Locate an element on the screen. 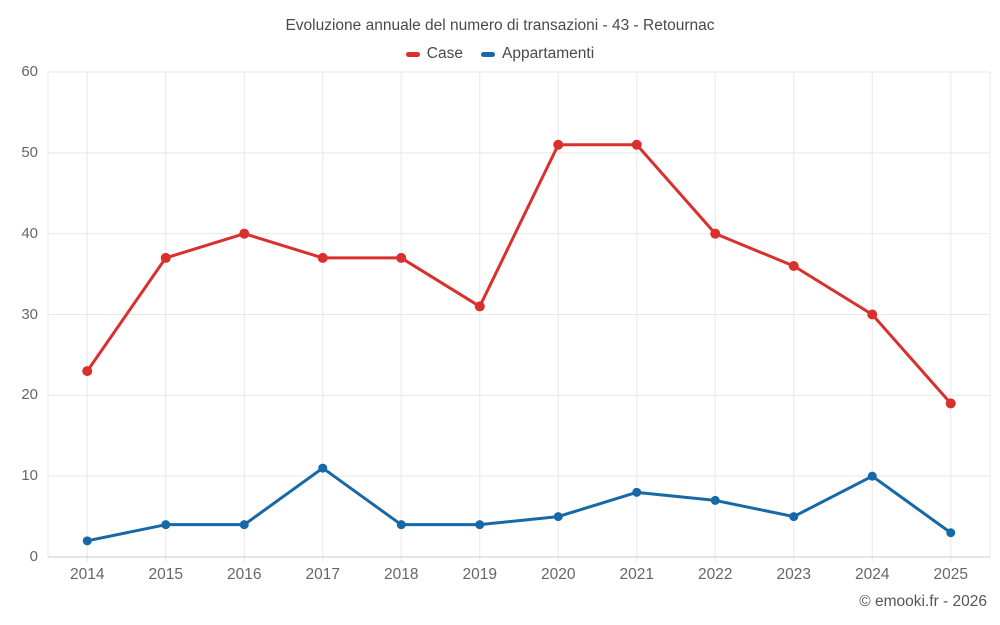 The height and width of the screenshot is (625, 1000). x-tick-label: 2025 is located at coordinates (950, 574).